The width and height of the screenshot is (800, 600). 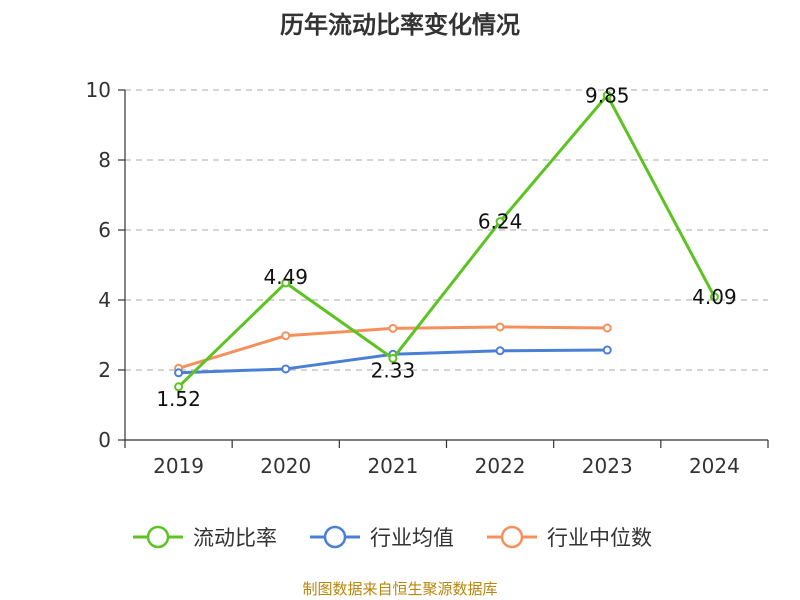 I want to click on y-tick-label: 10, so click(x=98, y=90).